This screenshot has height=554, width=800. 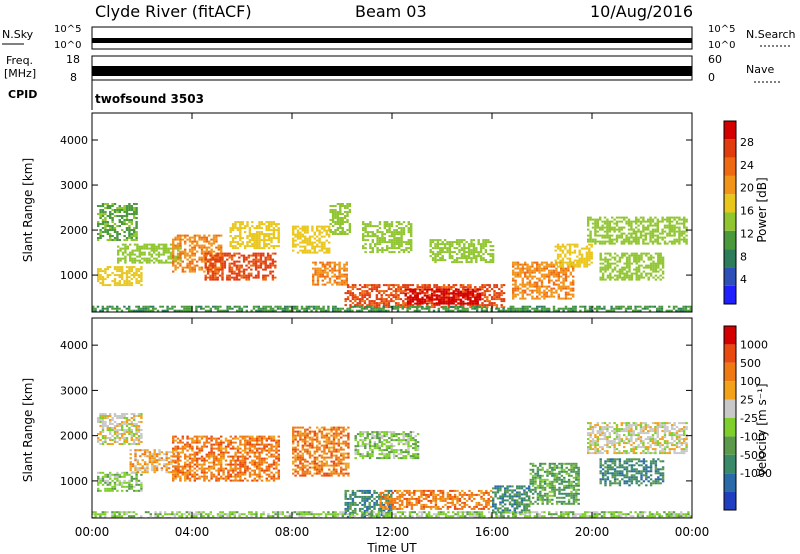 What do you see at coordinates (747, 165) in the screenshot?
I see `power-colorbar-tick: 24` at bounding box center [747, 165].